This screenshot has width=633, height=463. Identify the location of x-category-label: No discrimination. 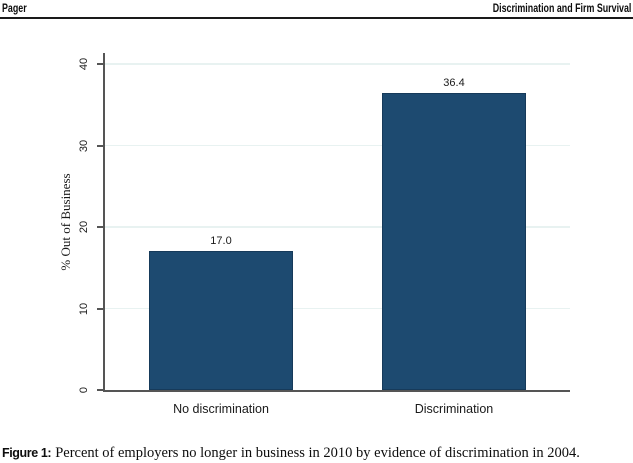
(221, 409).